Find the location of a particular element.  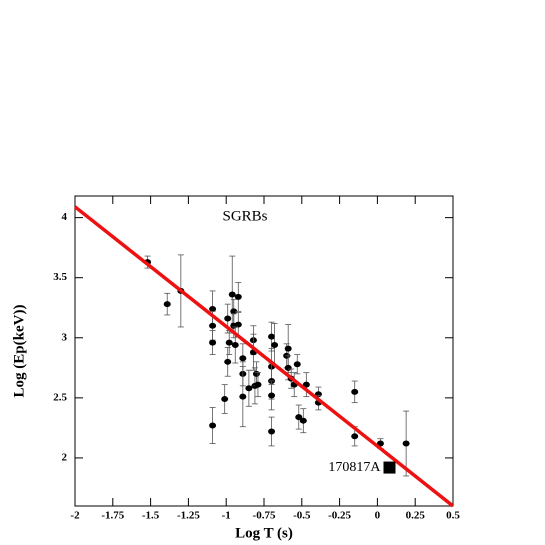

x-tick-label: -1.5 is located at coordinates (151, 516).